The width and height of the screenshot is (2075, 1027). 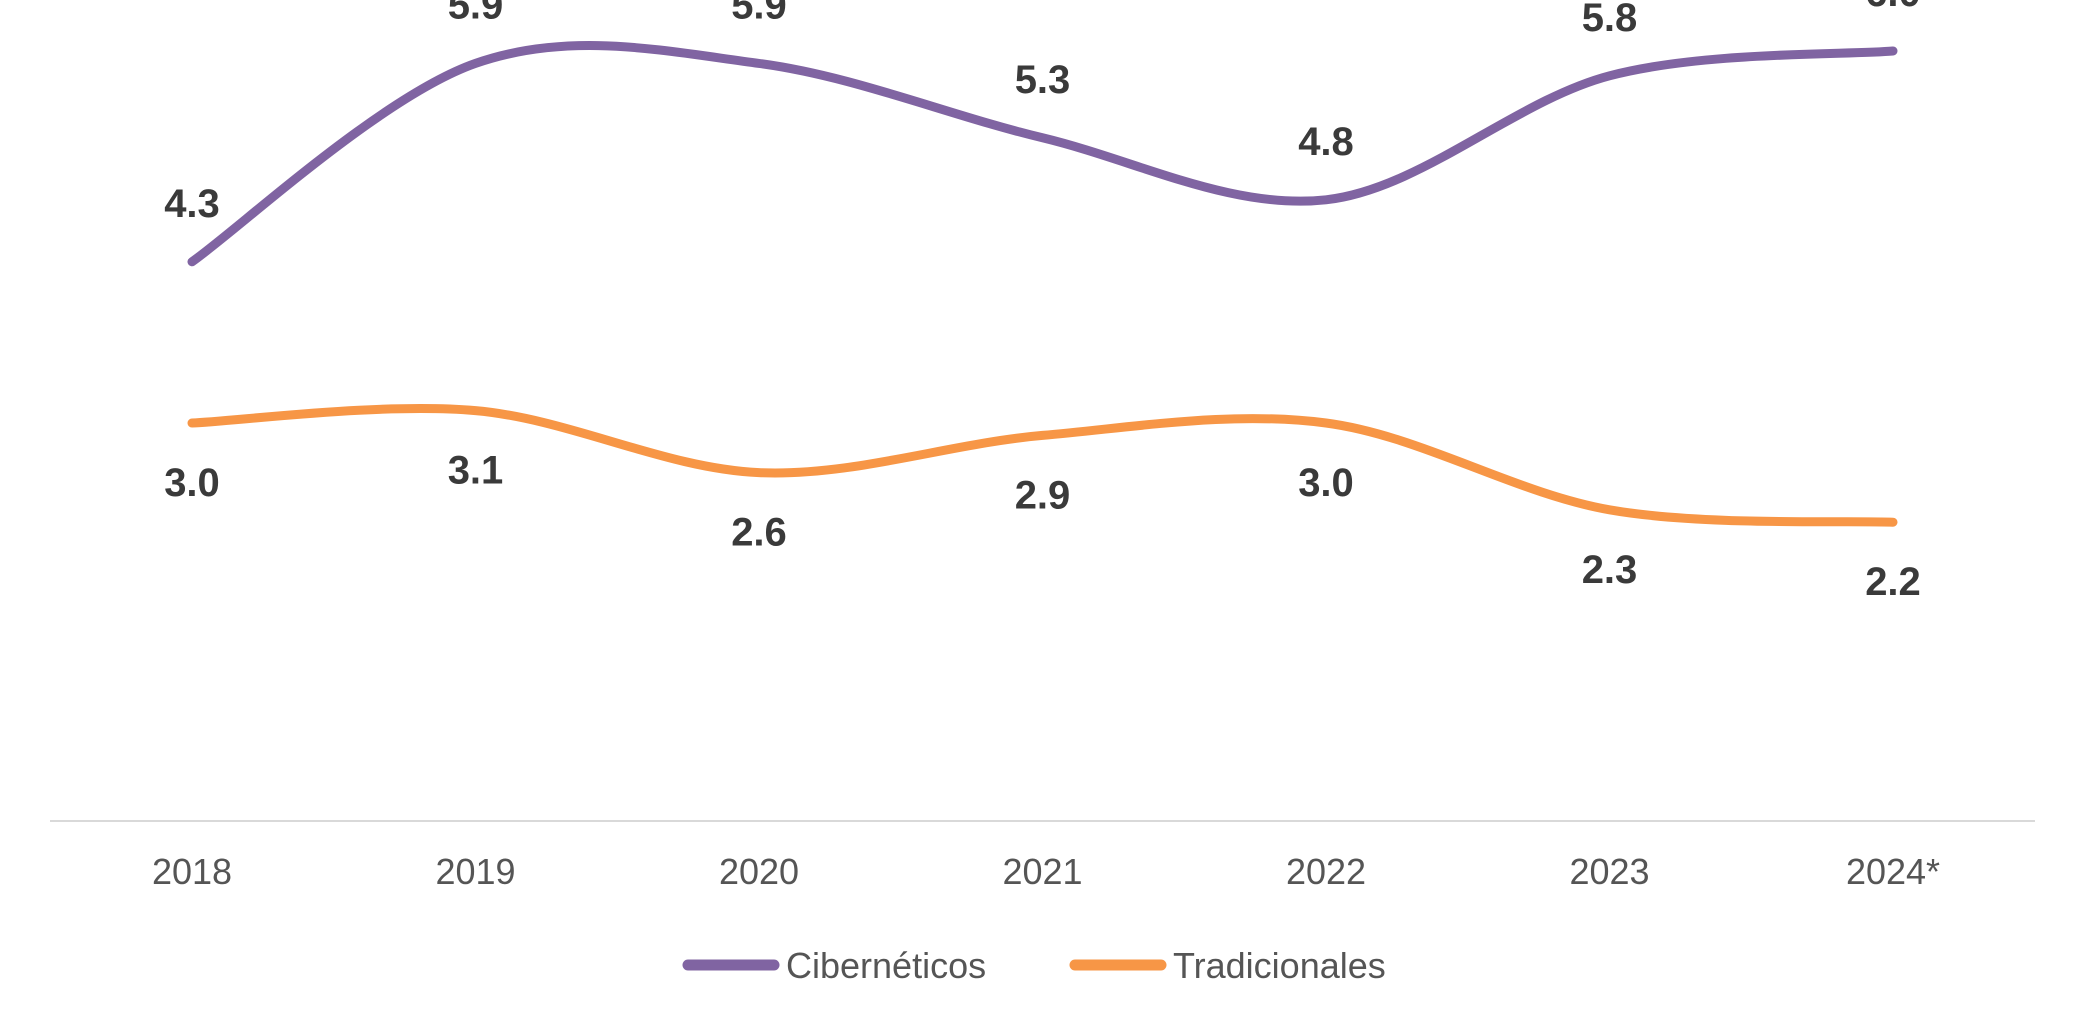 I want to click on x-tick-label-2023: 2023, so click(x=1609, y=871).